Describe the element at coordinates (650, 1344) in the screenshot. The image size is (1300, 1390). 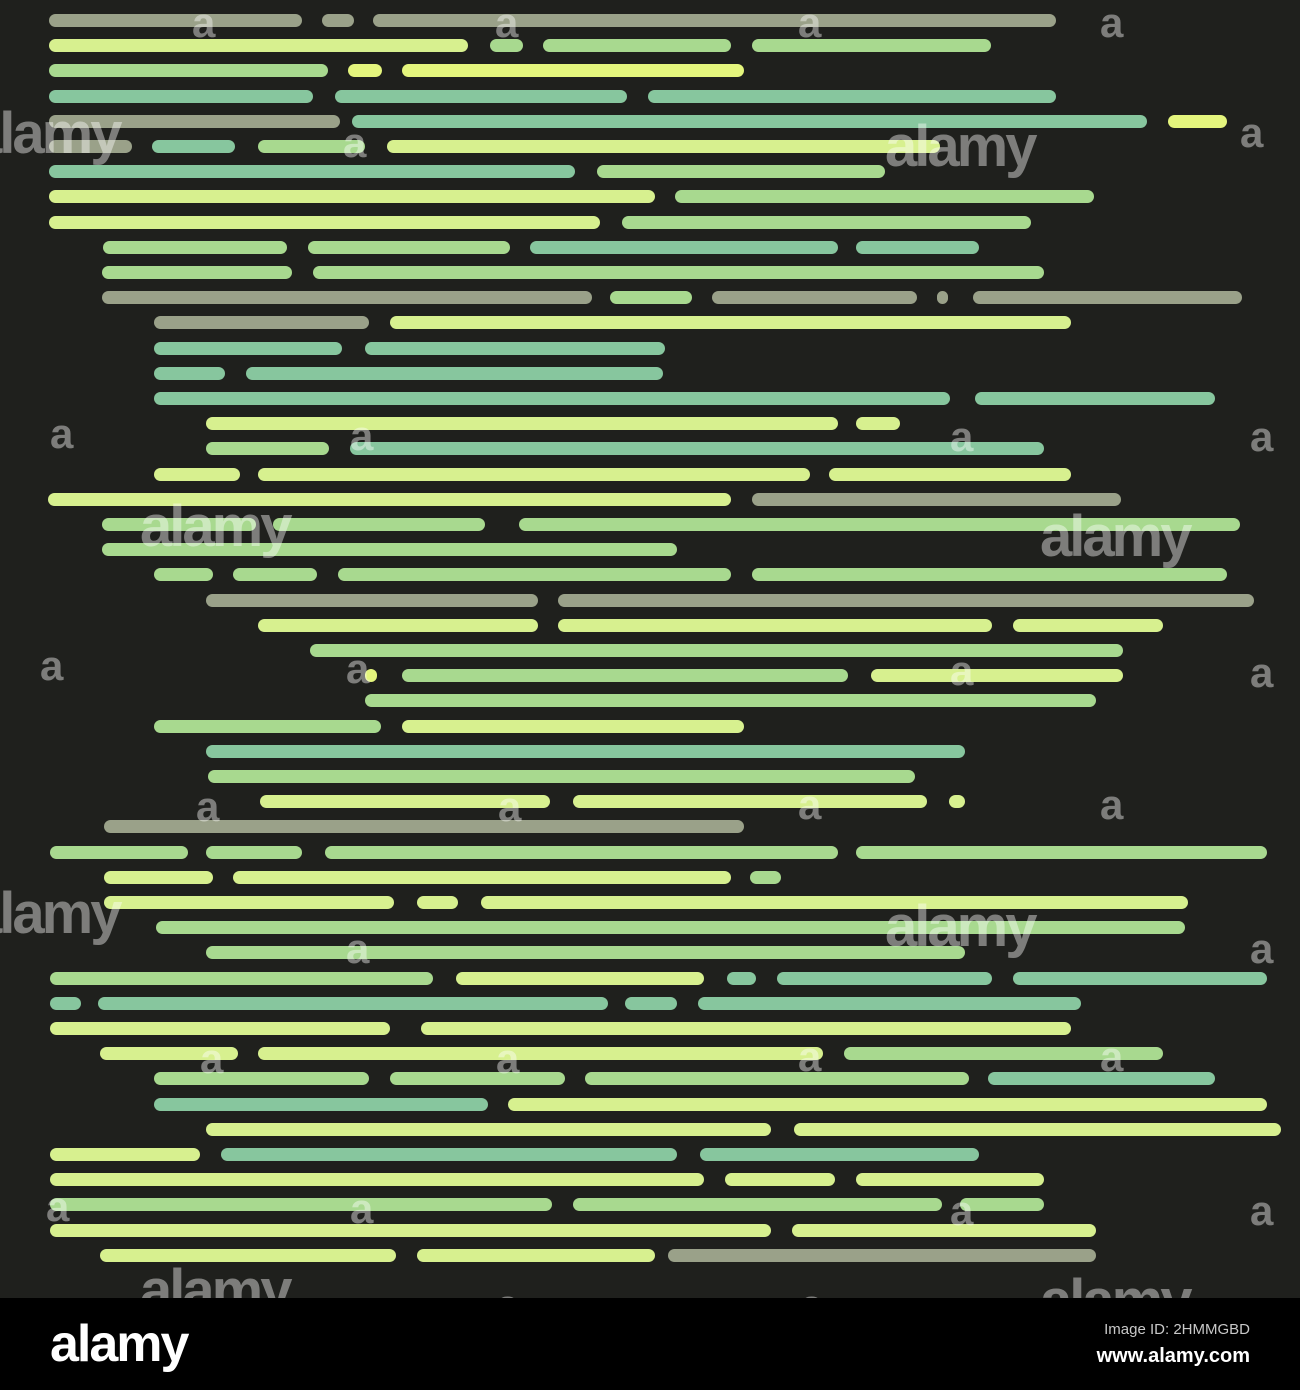
I see `caption-bar: alamy Image ID: 2HMMGBD www.alamy.com` at that location.